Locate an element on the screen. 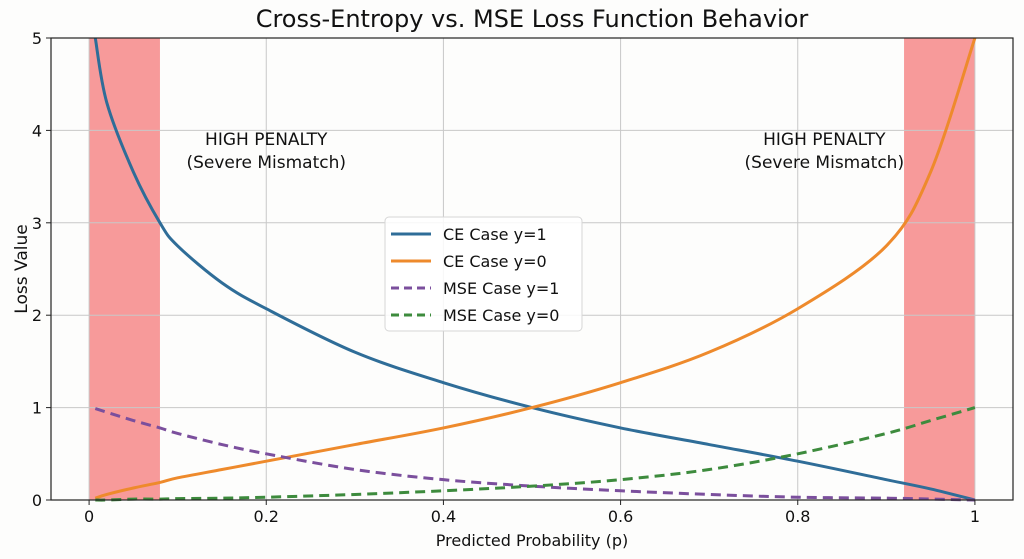 This screenshot has width=1024, height=559. x-tick-label: 0.8 is located at coordinates (797, 516).